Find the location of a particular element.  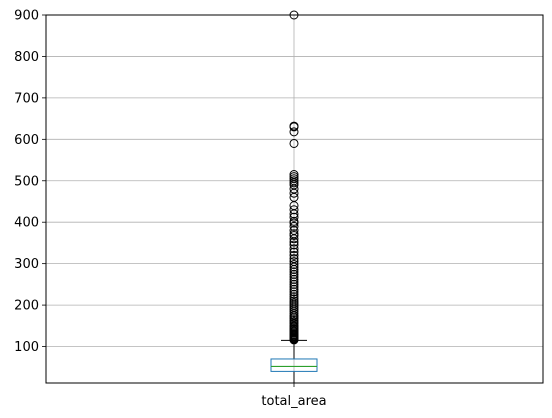

y-axis: 100 200 300 400 500 600 700 800 900 is located at coordinates (30, 182).